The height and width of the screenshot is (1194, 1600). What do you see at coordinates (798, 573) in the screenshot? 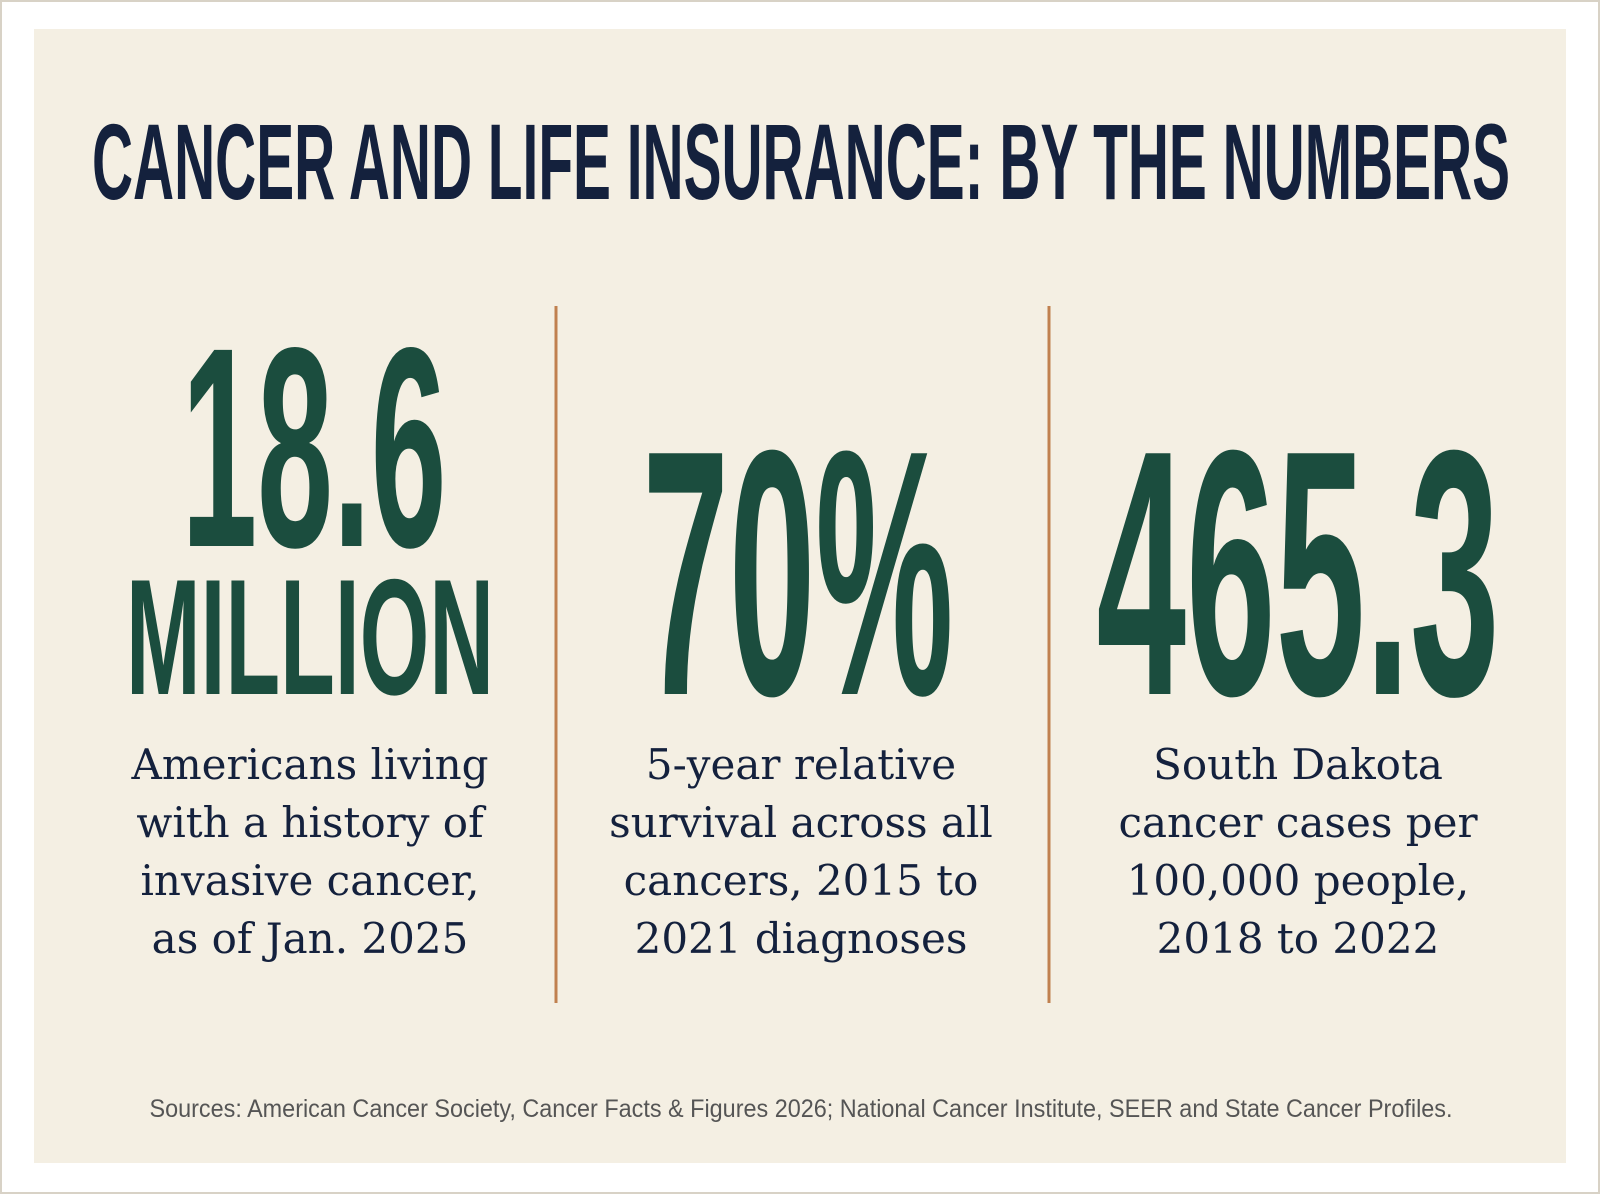
I see `stat-number: 70%` at bounding box center [798, 573].